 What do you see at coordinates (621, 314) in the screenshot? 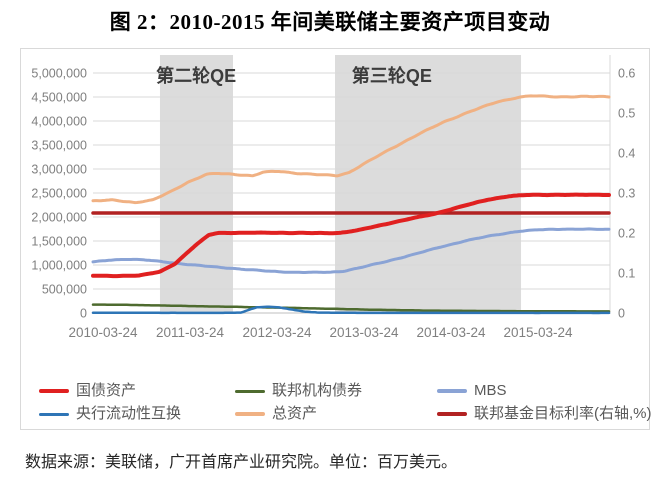
I see `right-axis-tick-label: 0` at bounding box center [621, 314].